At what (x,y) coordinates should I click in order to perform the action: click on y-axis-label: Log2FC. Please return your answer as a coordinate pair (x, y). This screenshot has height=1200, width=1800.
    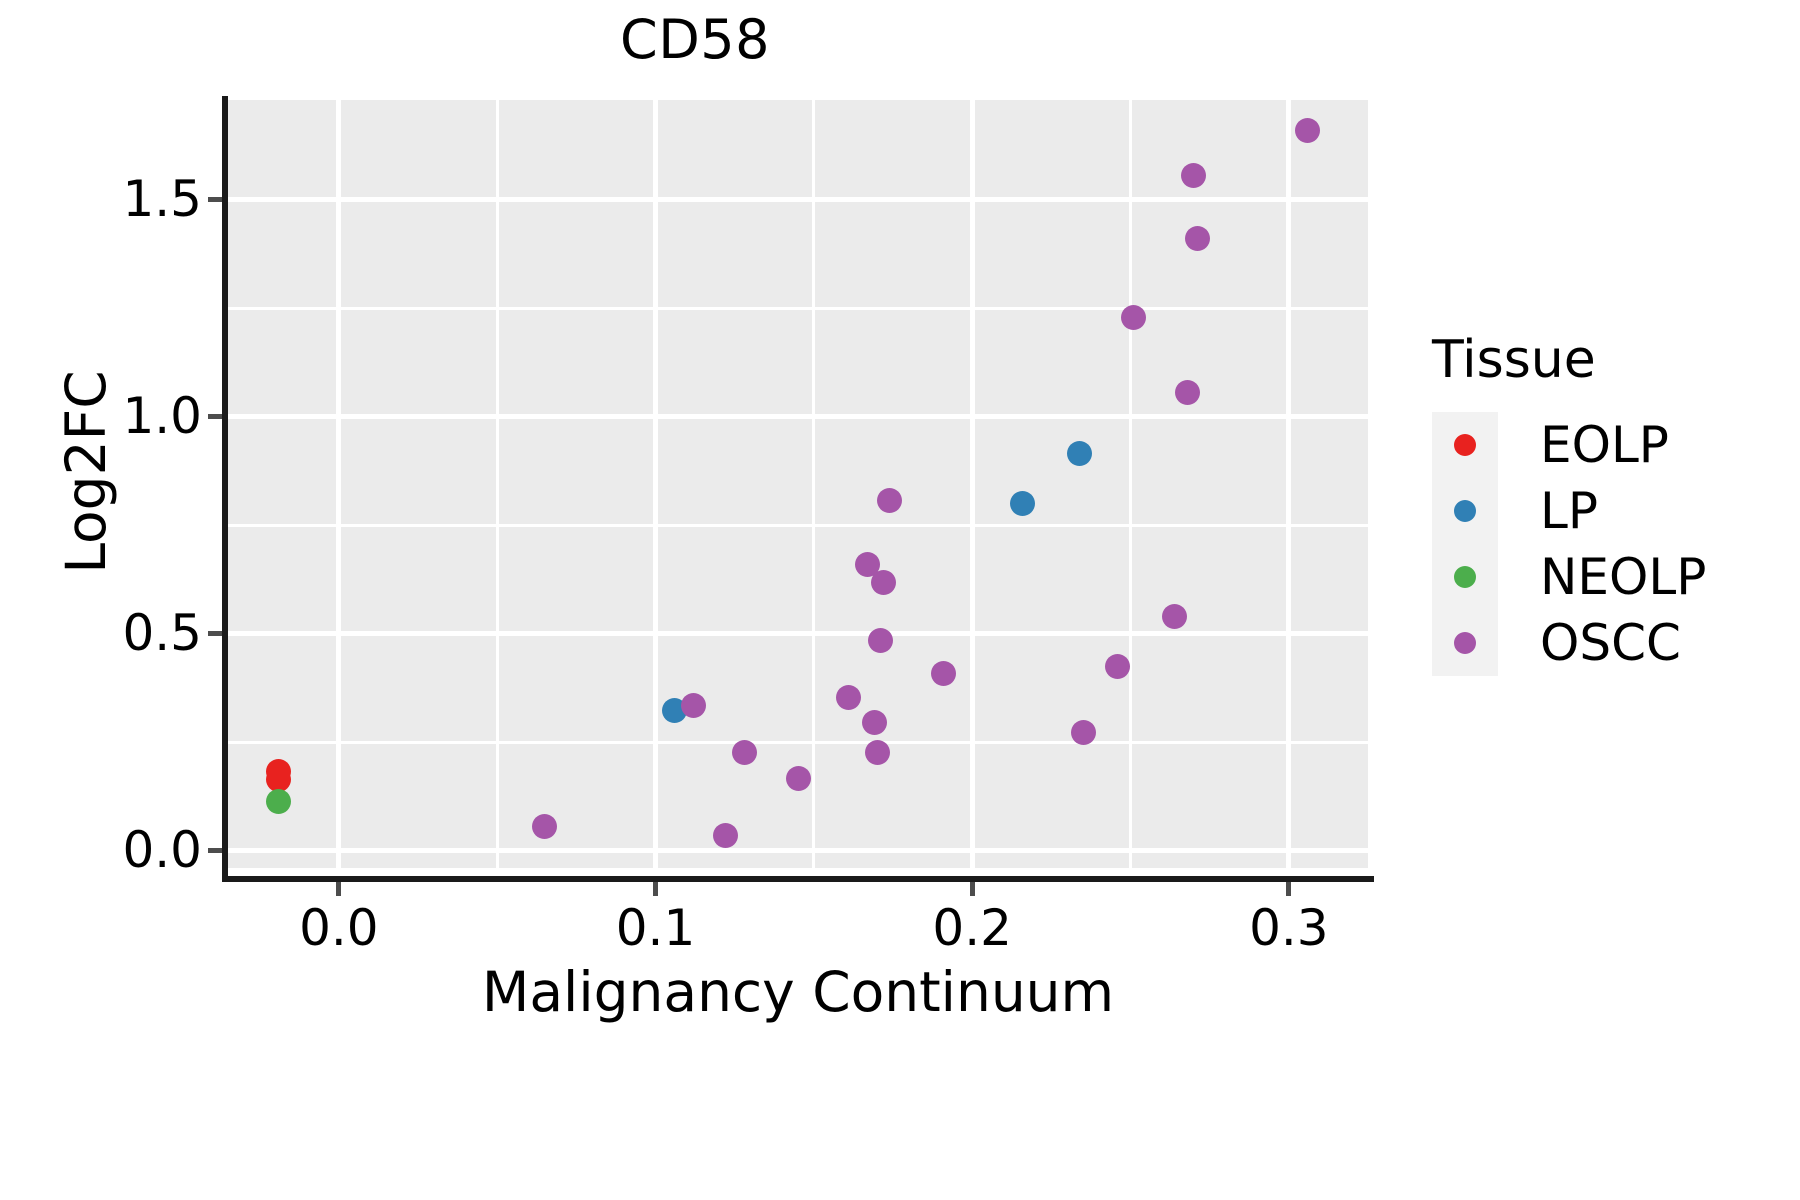
    Looking at the image, I should click on (86, 472).